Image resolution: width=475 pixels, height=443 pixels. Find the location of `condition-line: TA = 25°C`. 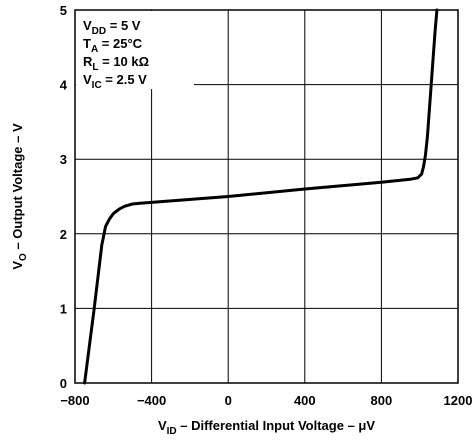

condition-line: TA = 25°C is located at coordinates (113, 45).